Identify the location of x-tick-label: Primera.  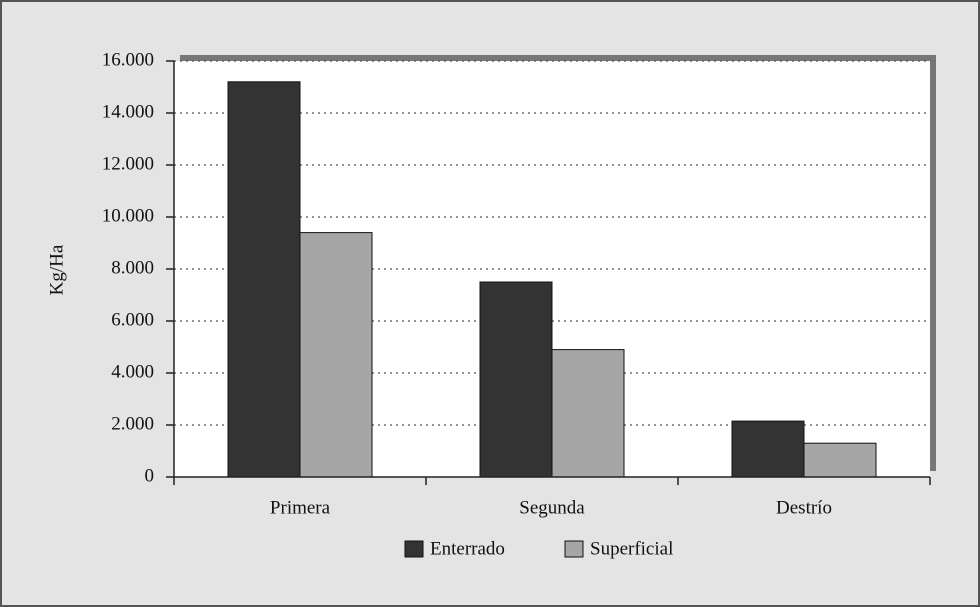
(300, 507).